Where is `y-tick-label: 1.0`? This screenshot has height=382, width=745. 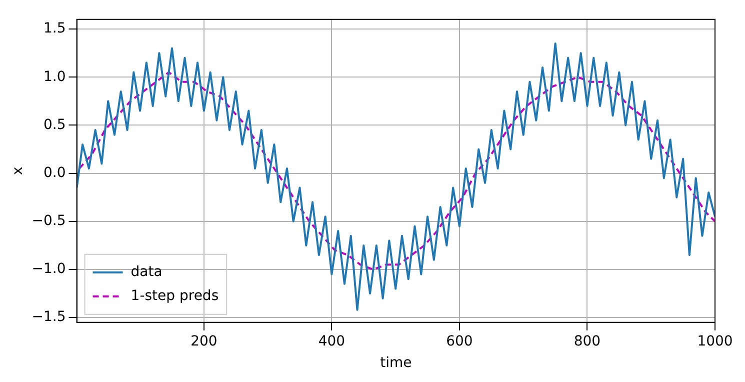 y-tick-label: 1.0 is located at coordinates (55, 76).